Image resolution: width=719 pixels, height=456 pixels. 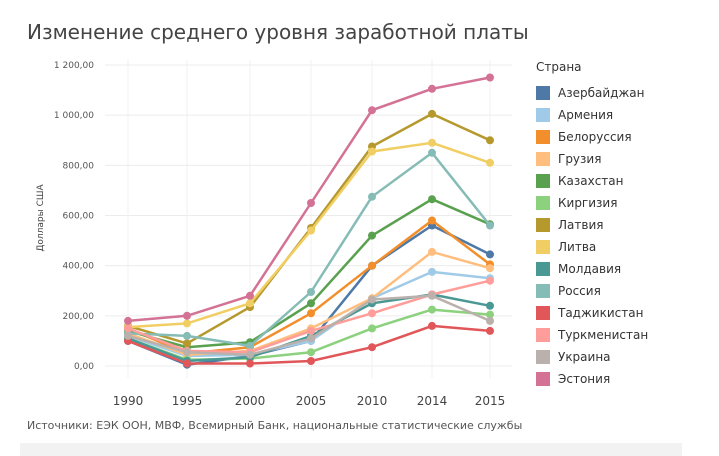 What do you see at coordinates (623, 269) in the screenshot?
I see `legend-item: Молдавия` at bounding box center [623, 269].